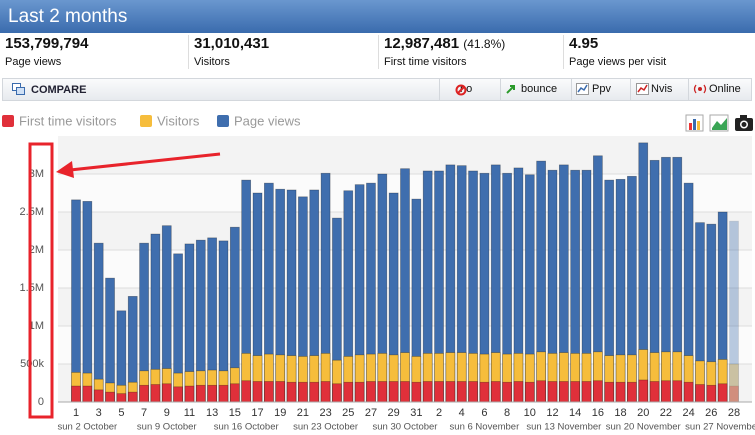 The image size is (755, 435). What do you see at coordinates (563, 427) in the screenshot?
I see `week-label: sun 13 November` at bounding box center [563, 427].